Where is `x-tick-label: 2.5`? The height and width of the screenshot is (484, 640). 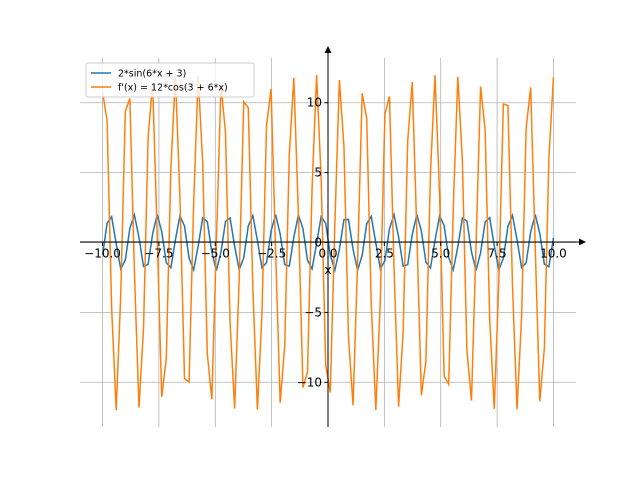
x-tick-label: 2.5 is located at coordinates (384, 254).